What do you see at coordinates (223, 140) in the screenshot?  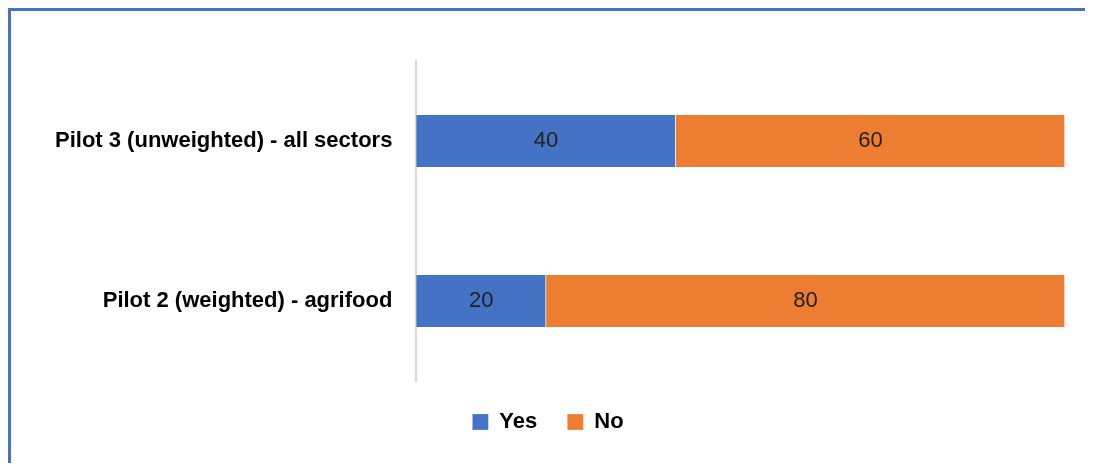 I see `y-tick-label: Pilot 3 (unweighted) - all sectors` at bounding box center [223, 140].